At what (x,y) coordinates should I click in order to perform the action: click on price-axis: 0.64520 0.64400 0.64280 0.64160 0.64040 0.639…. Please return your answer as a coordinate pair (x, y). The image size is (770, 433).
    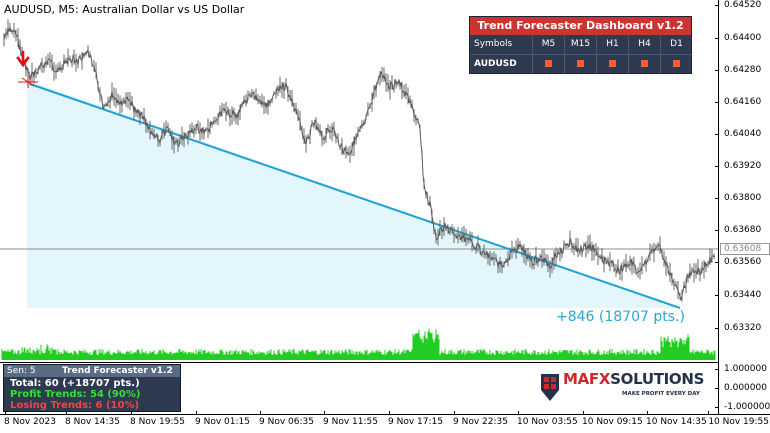
    Looking at the image, I should click on (742, 207).